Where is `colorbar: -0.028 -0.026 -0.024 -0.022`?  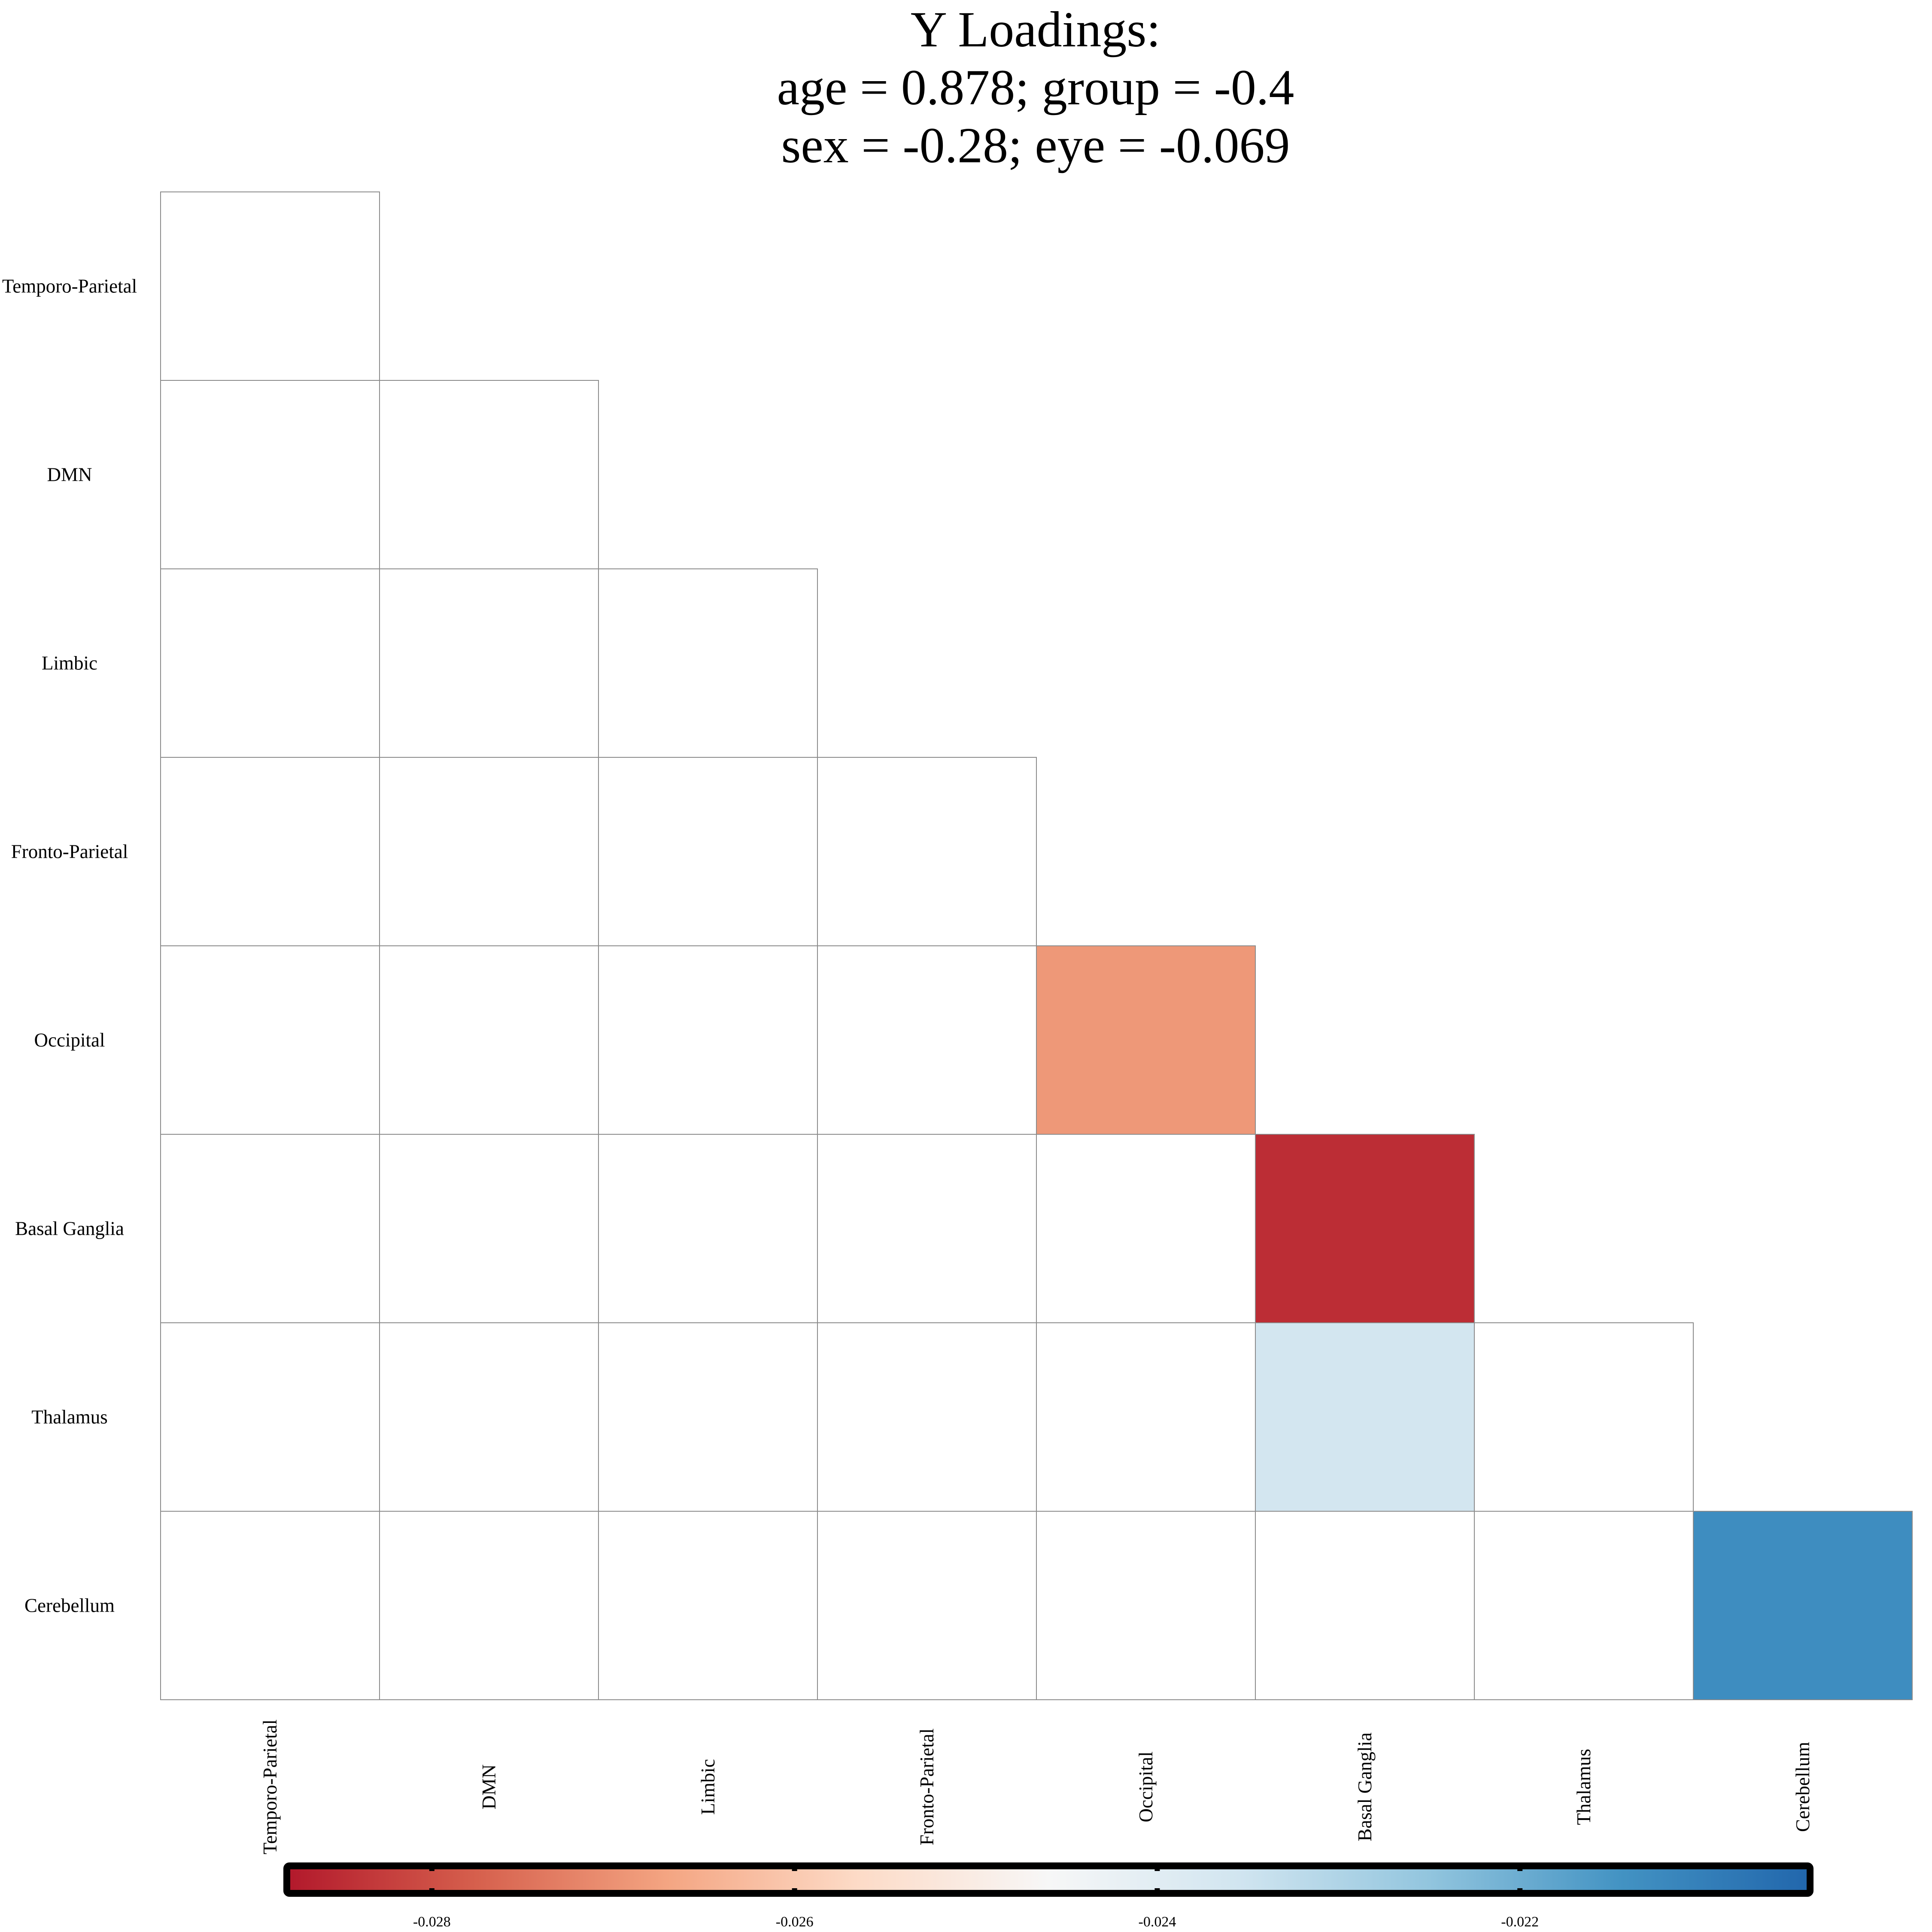
colorbar: -0.028 -0.026 -0.024 -0.022 is located at coordinates (1049, 1896).